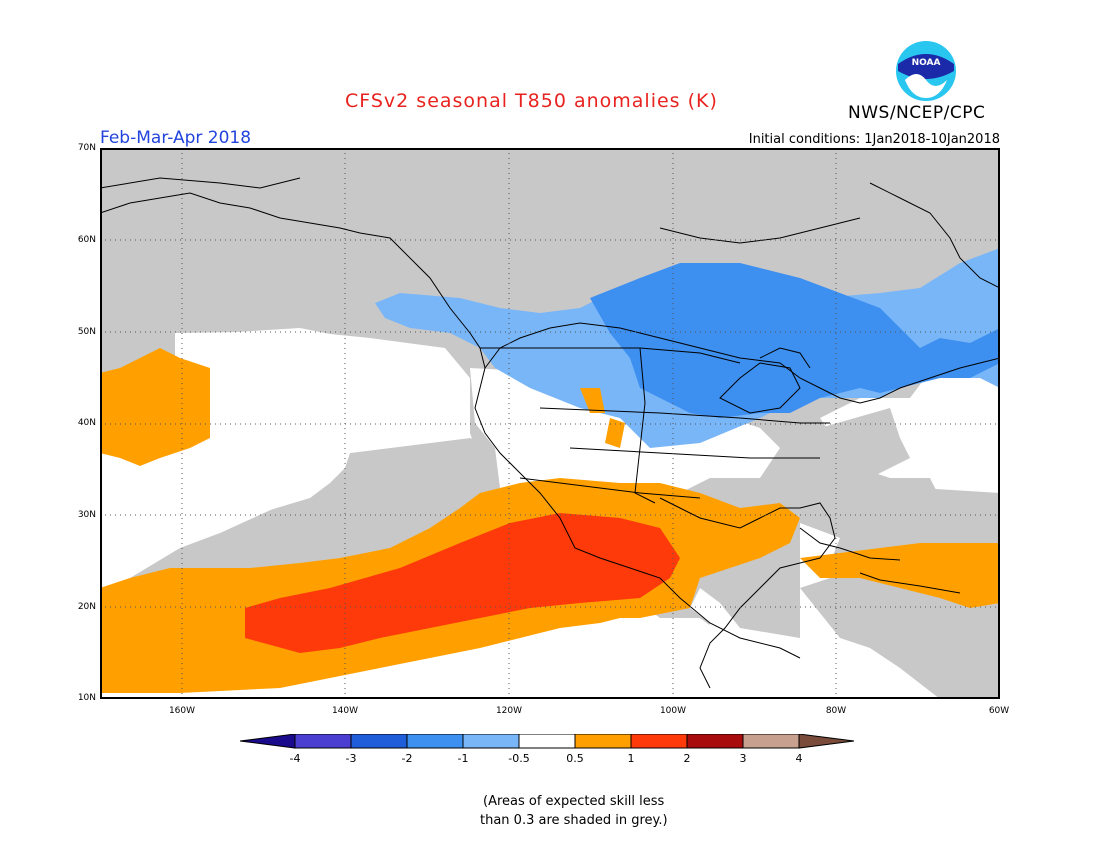  Describe the element at coordinates (574, 820) in the screenshot. I see `skill-note-line2: than 0.3 are shaded in grey.)` at that location.